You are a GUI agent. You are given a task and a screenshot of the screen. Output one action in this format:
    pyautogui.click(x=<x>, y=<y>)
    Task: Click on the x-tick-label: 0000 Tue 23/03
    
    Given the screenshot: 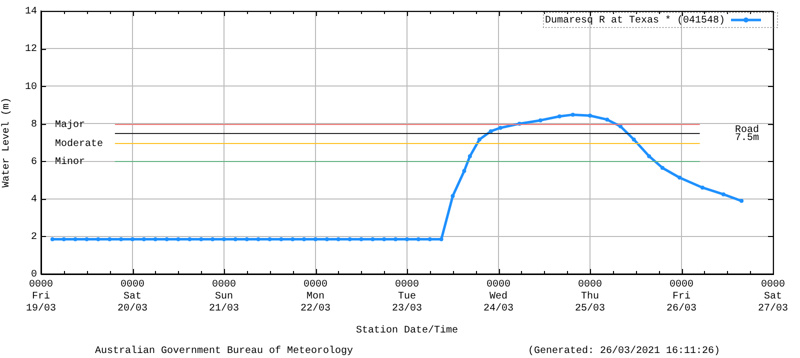 What is the action you would take?
    pyautogui.click(x=407, y=297)
    